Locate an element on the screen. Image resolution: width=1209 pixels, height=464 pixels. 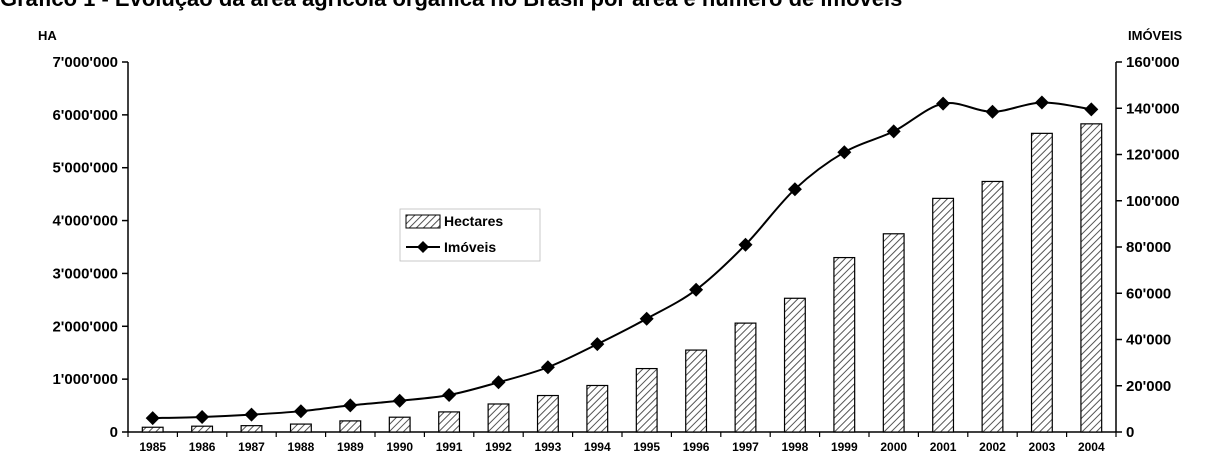
left-tick-label: 0 is located at coordinates (114, 432).